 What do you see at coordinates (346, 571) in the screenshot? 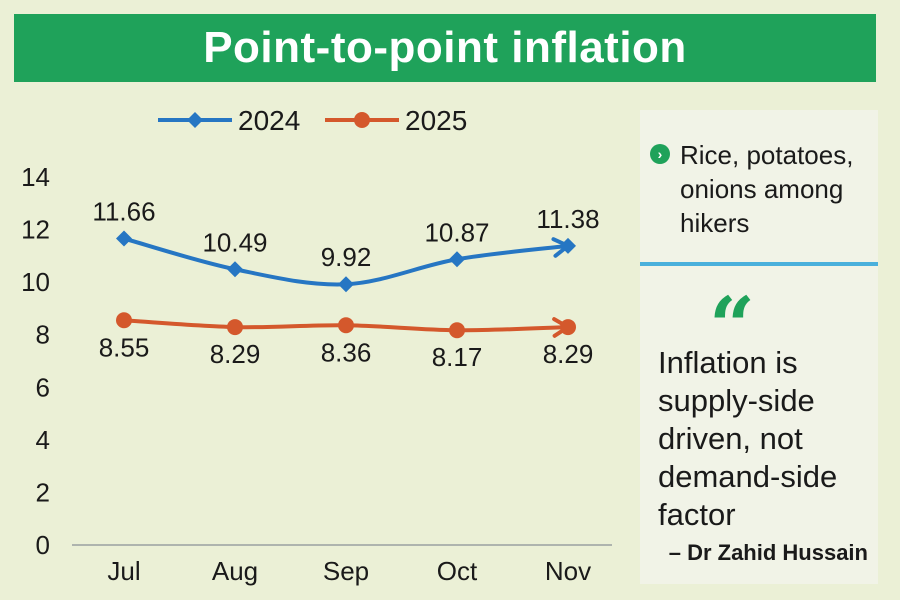
I see `x-tick-label: Sep` at bounding box center [346, 571].